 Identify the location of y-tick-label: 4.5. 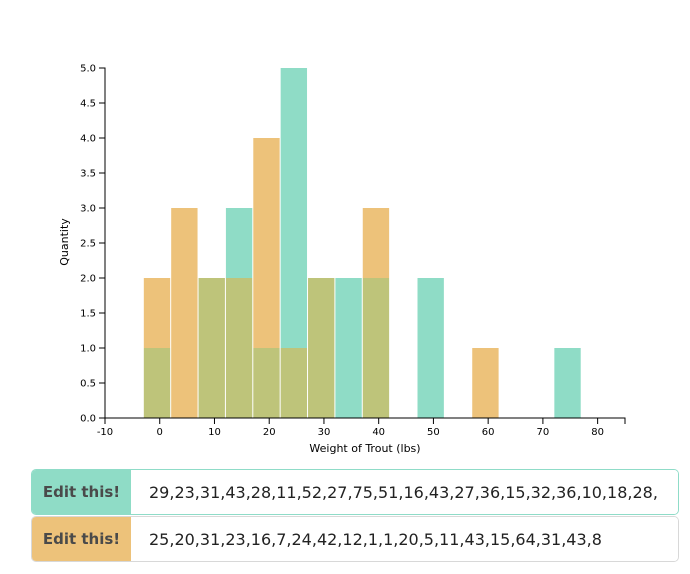
(88, 104).